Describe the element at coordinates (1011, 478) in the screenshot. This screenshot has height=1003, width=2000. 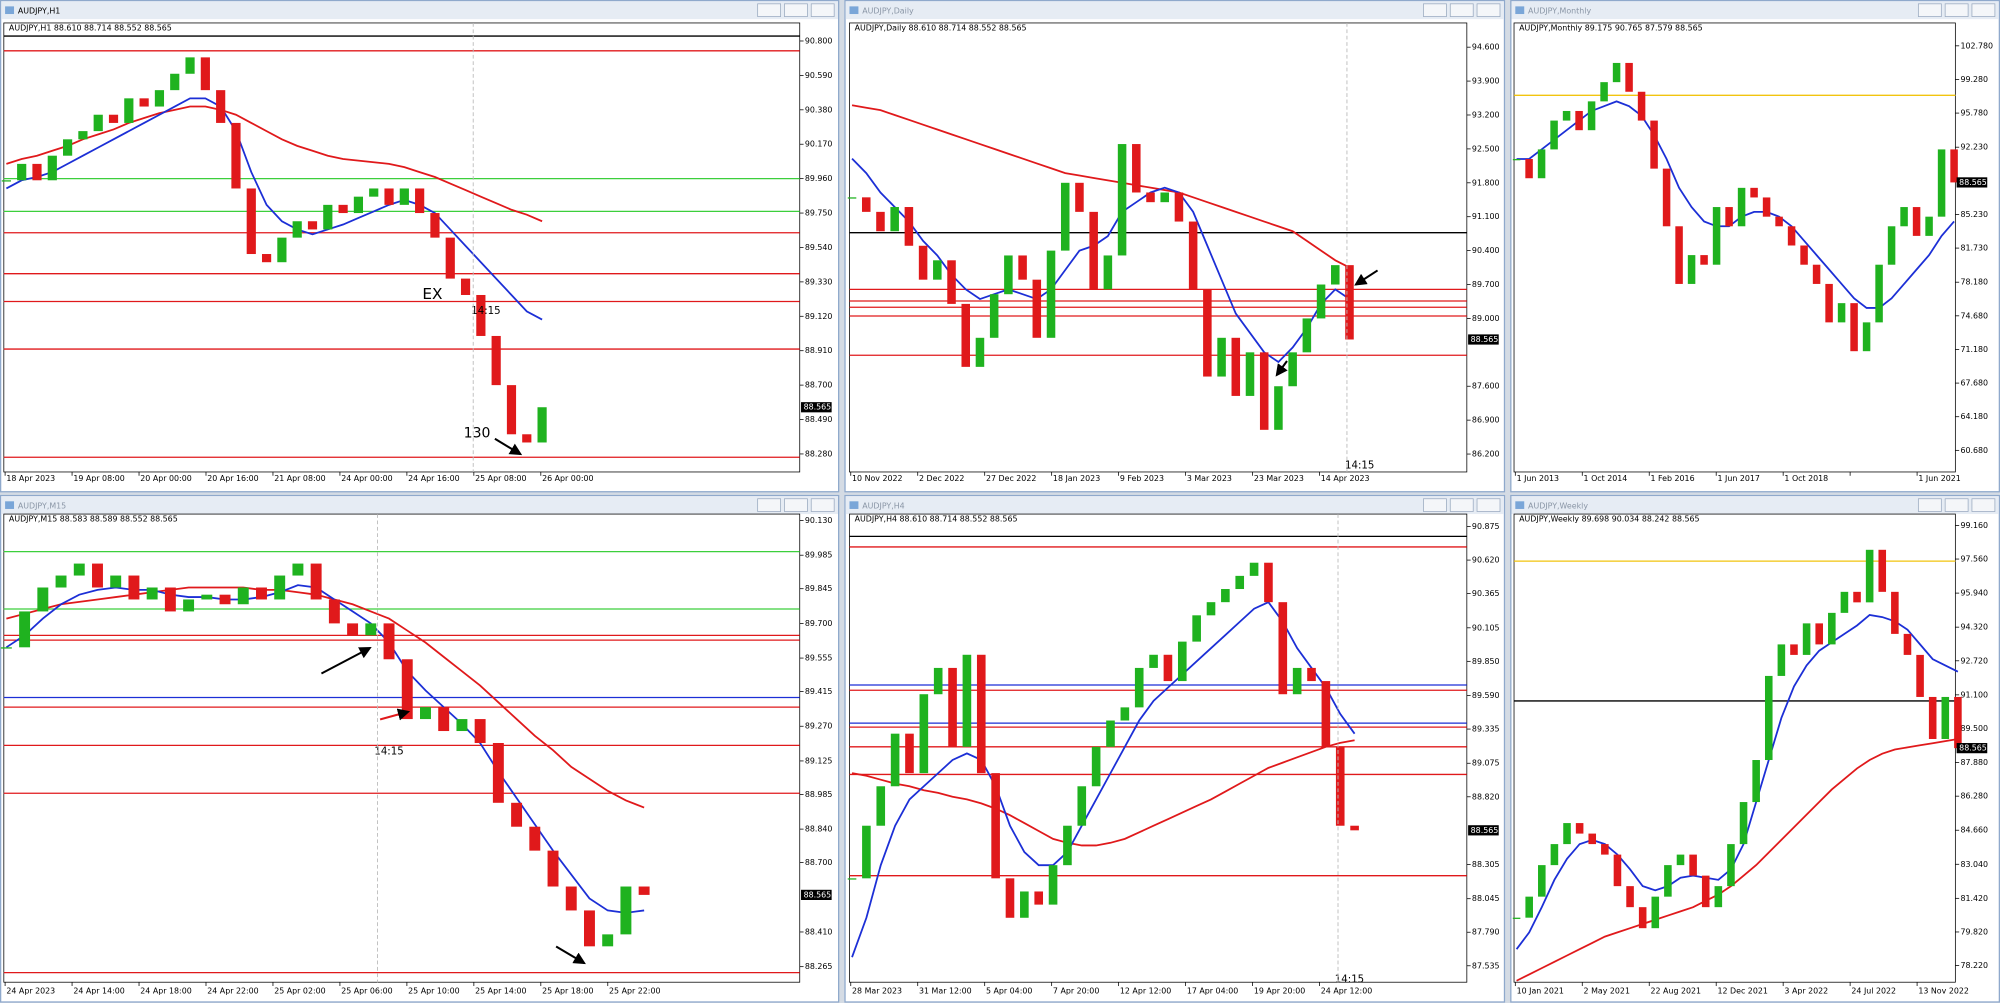
I see `x-tick-label: 27 Dec 2022` at that location.